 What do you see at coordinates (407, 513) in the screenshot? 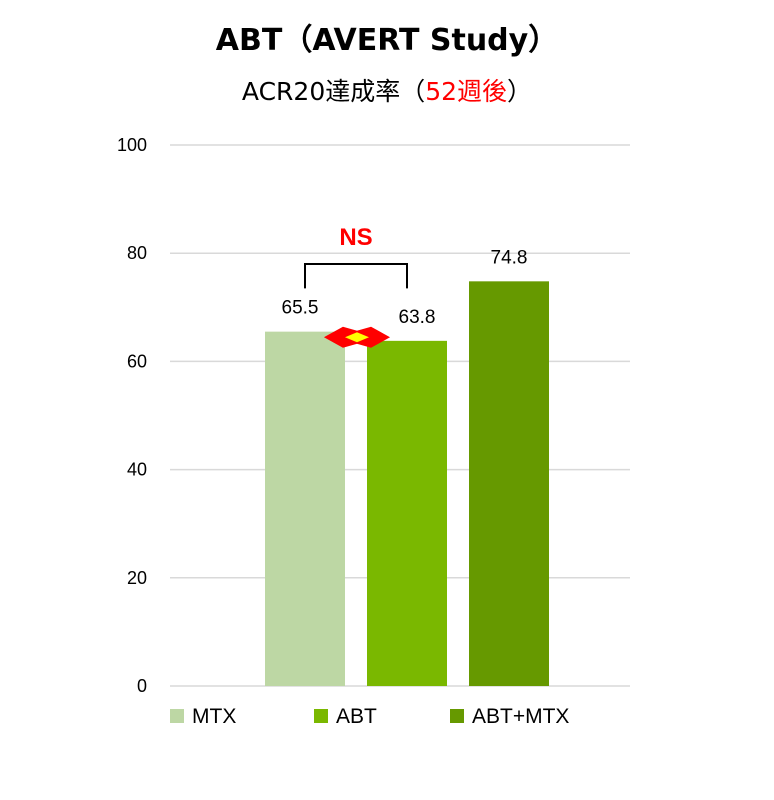
I see `bar-abt` at bounding box center [407, 513].